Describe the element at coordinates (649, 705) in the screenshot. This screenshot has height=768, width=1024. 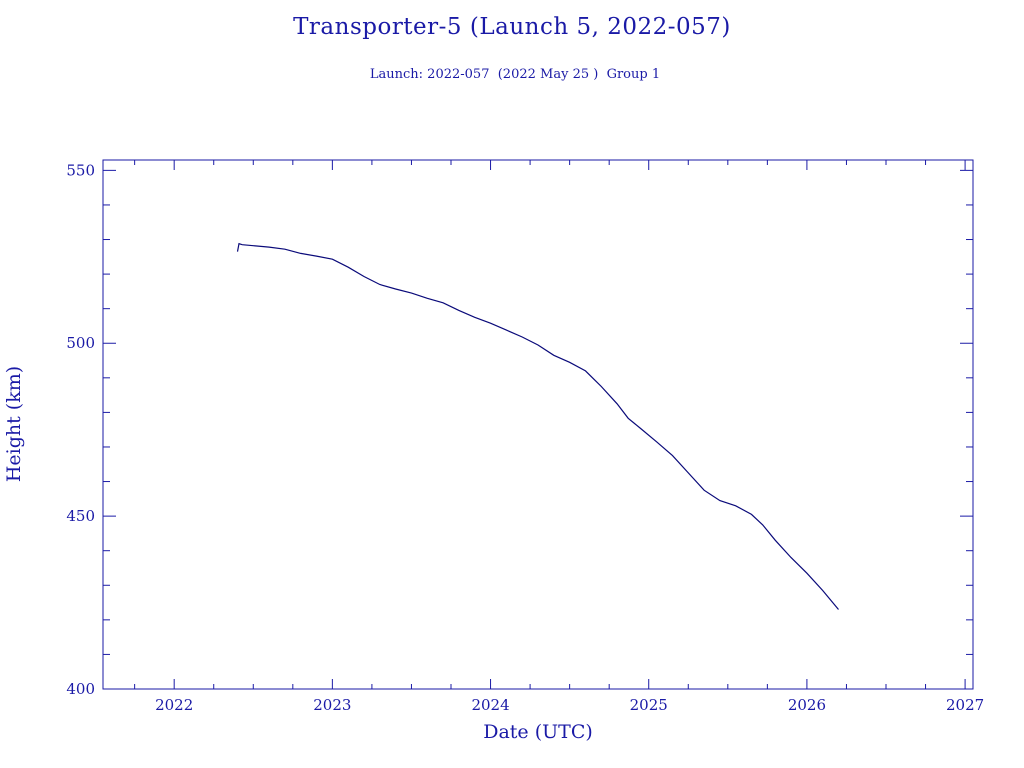
I see `x-tick-label: 2025` at that location.